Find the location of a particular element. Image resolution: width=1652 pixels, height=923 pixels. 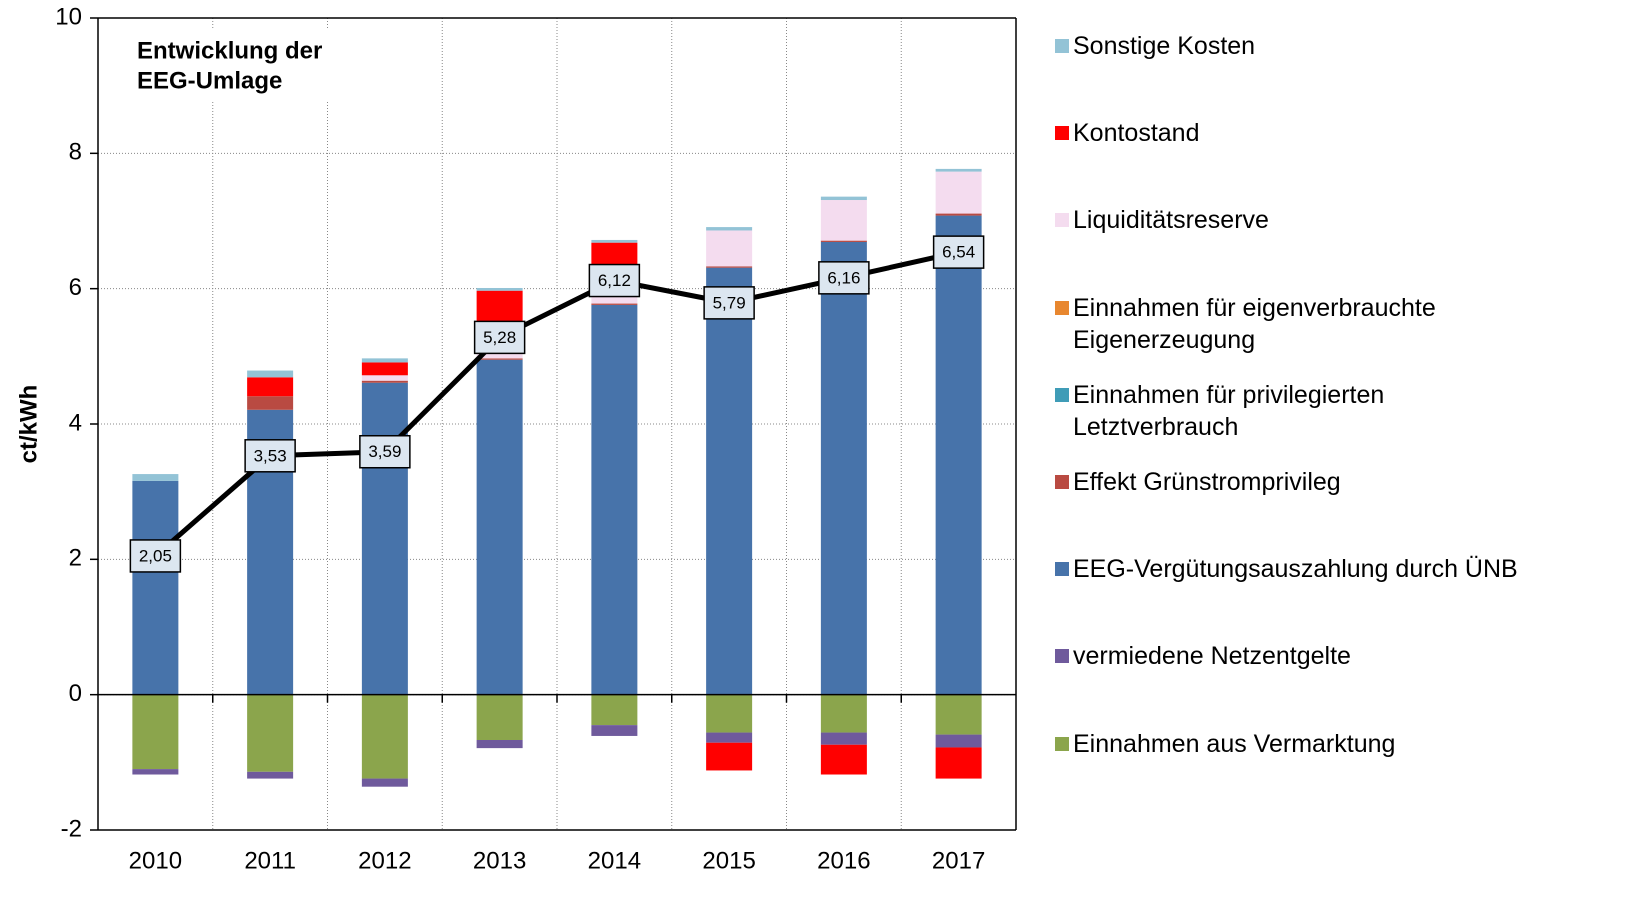

data-label: 3,59 is located at coordinates (384, 451).